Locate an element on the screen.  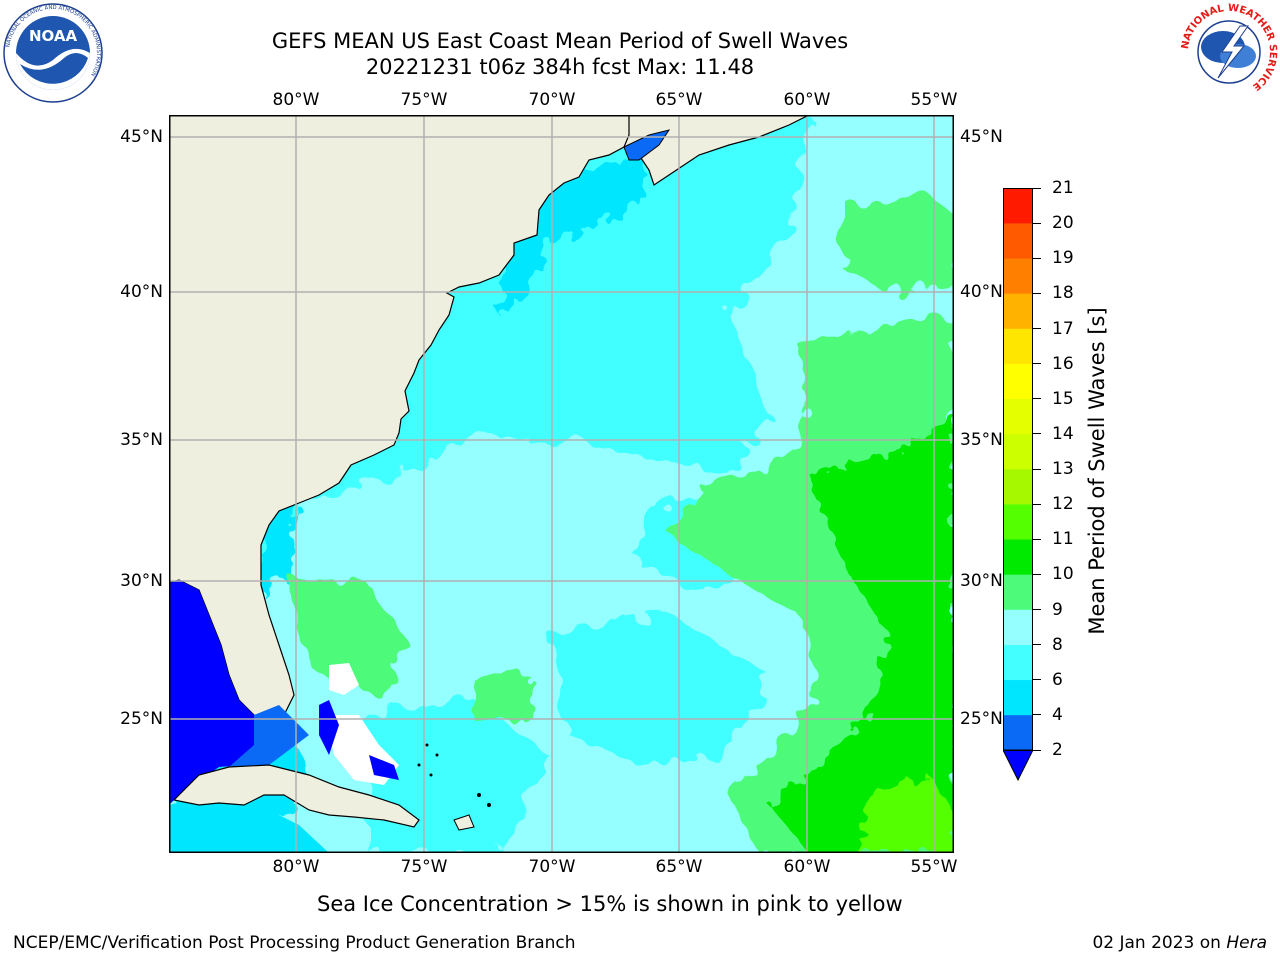
lon-label-bottom: 55°W is located at coordinates (934, 867).